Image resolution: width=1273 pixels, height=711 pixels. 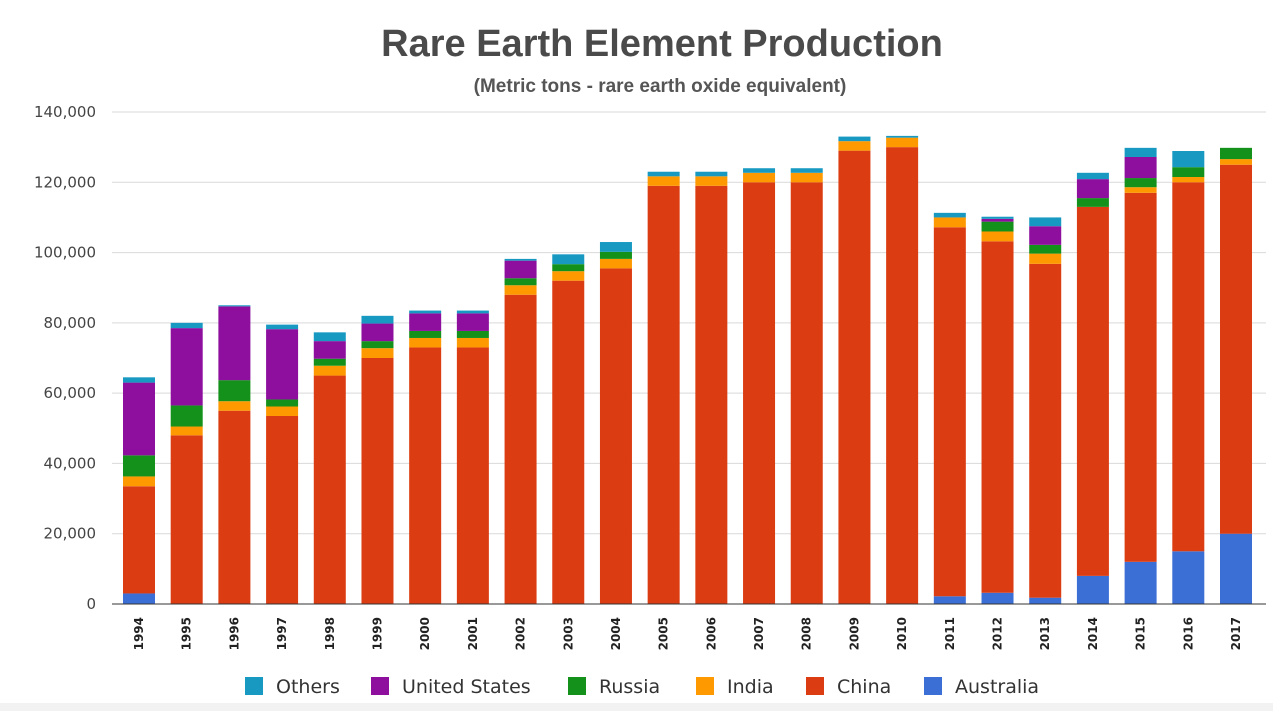 I want to click on x-tick-label: 1994, so click(x=139, y=633).